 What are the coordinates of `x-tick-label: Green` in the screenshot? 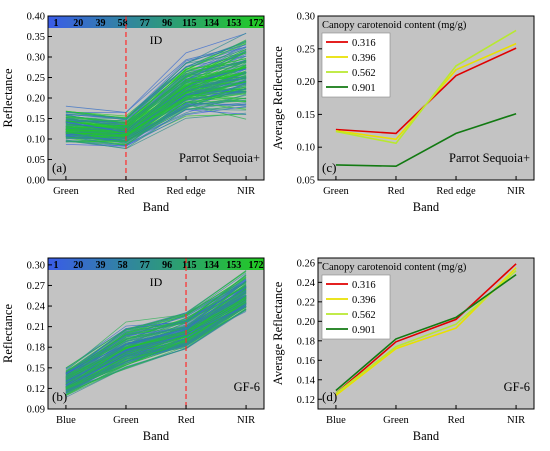 It's located at (126, 420).